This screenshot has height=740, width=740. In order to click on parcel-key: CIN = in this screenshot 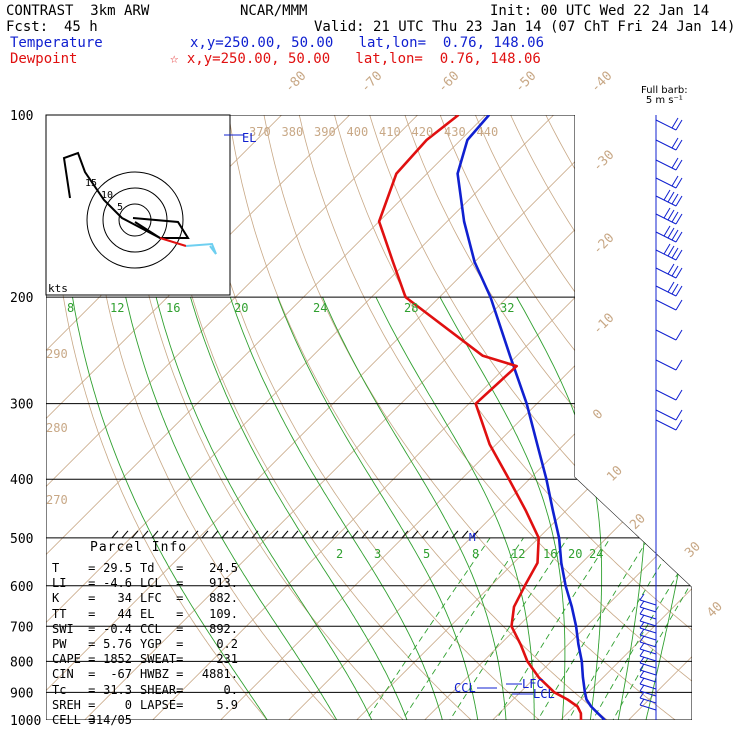, I will do `click(74, 674)`.